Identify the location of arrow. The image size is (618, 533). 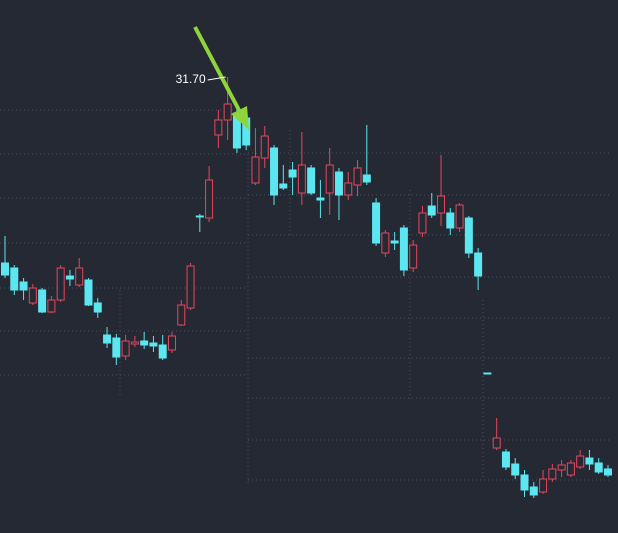
(221, 78).